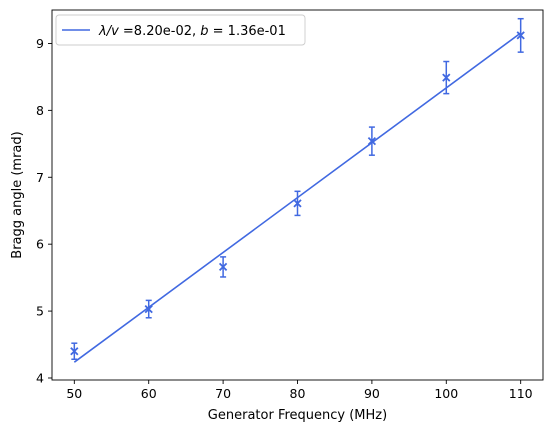  Describe the element at coordinates (40, 244) in the screenshot. I see `y-tick-label: 6` at that location.